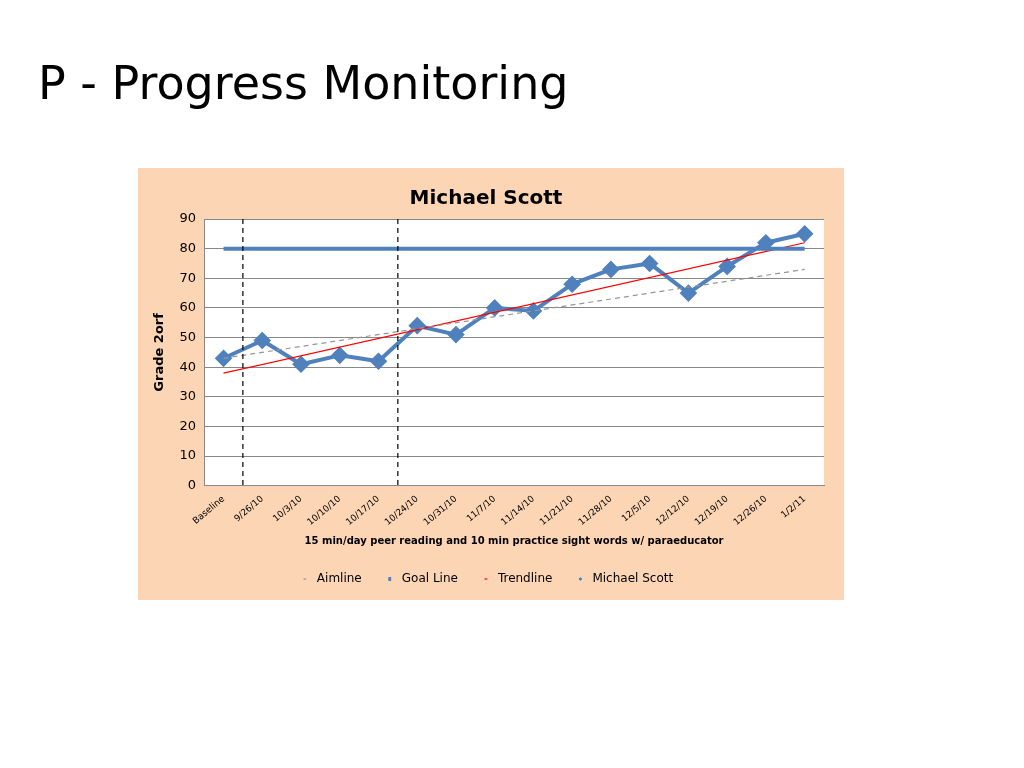 This screenshot has height=768, width=1024. What do you see at coordinates (188, 455) in the screenshot?
I see `y-tick-label: 10` at bounding box center [188, 455].